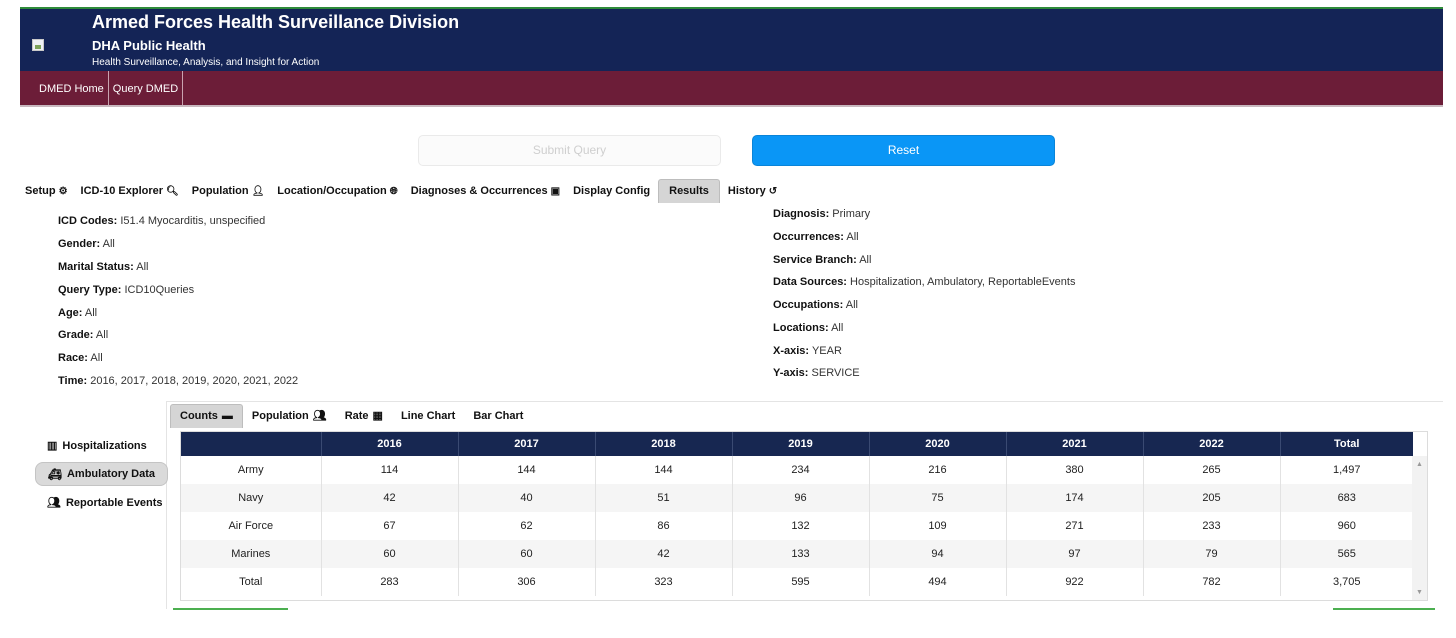 Image resolution: width=1456 pixels, height=638 pixels. I want to click on users-icon: 👥︎, so click(54, 503).